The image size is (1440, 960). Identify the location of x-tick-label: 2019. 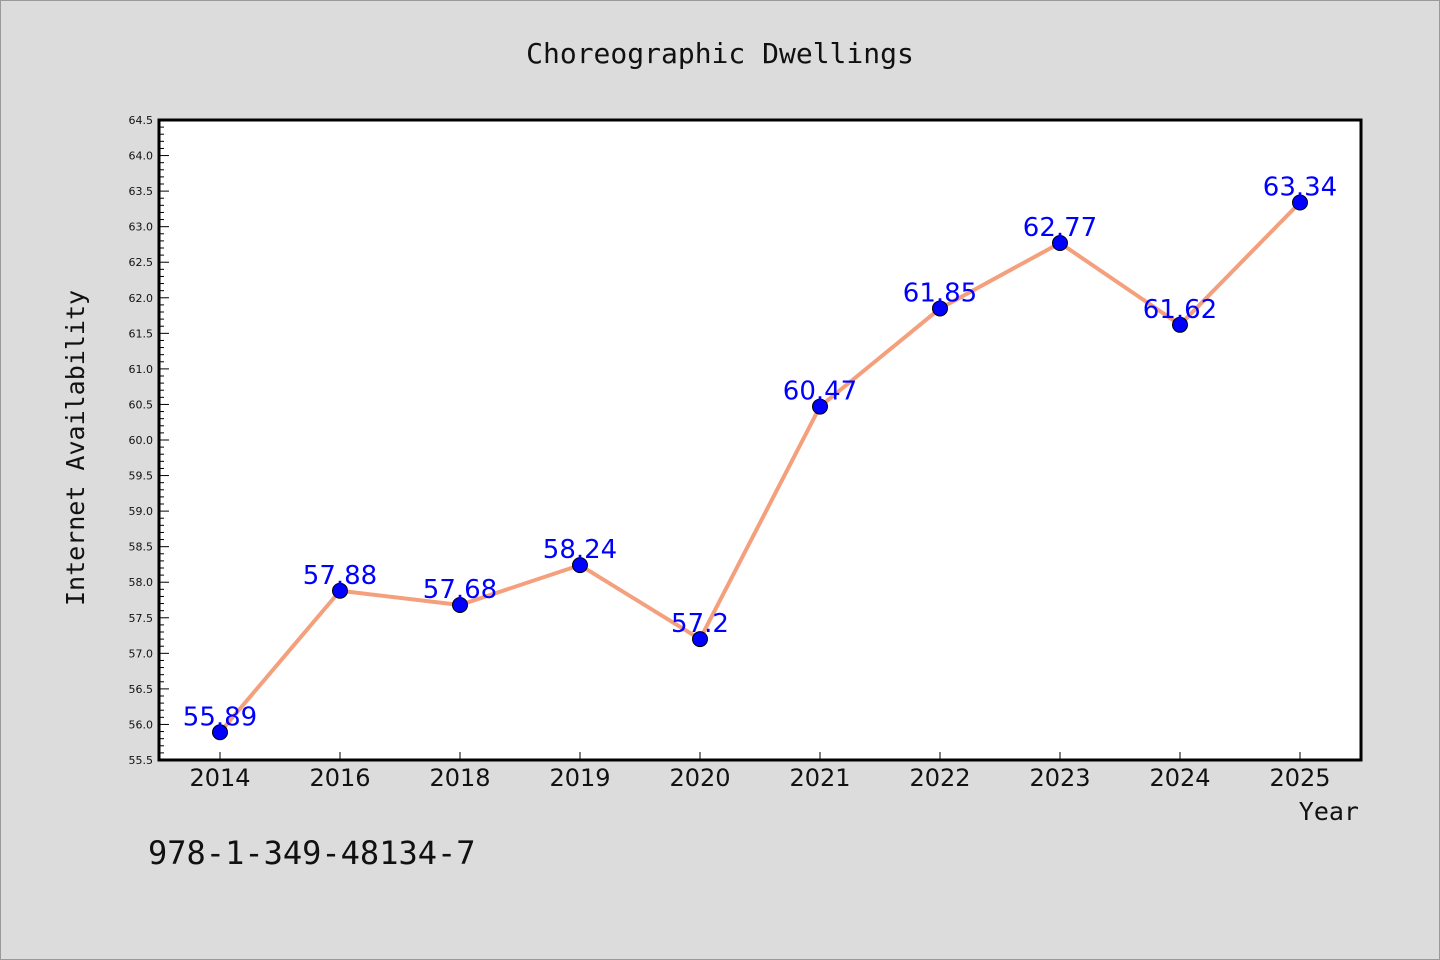
(579, 778).